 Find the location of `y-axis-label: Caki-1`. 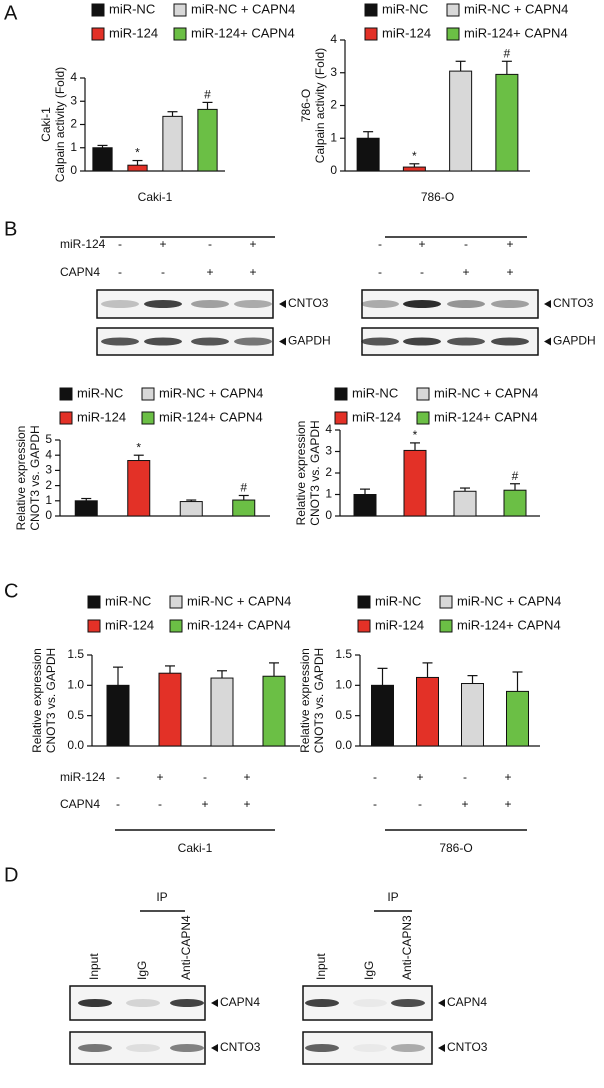

y-axis-label: Caki-1 is located at coordinates (46, 124).